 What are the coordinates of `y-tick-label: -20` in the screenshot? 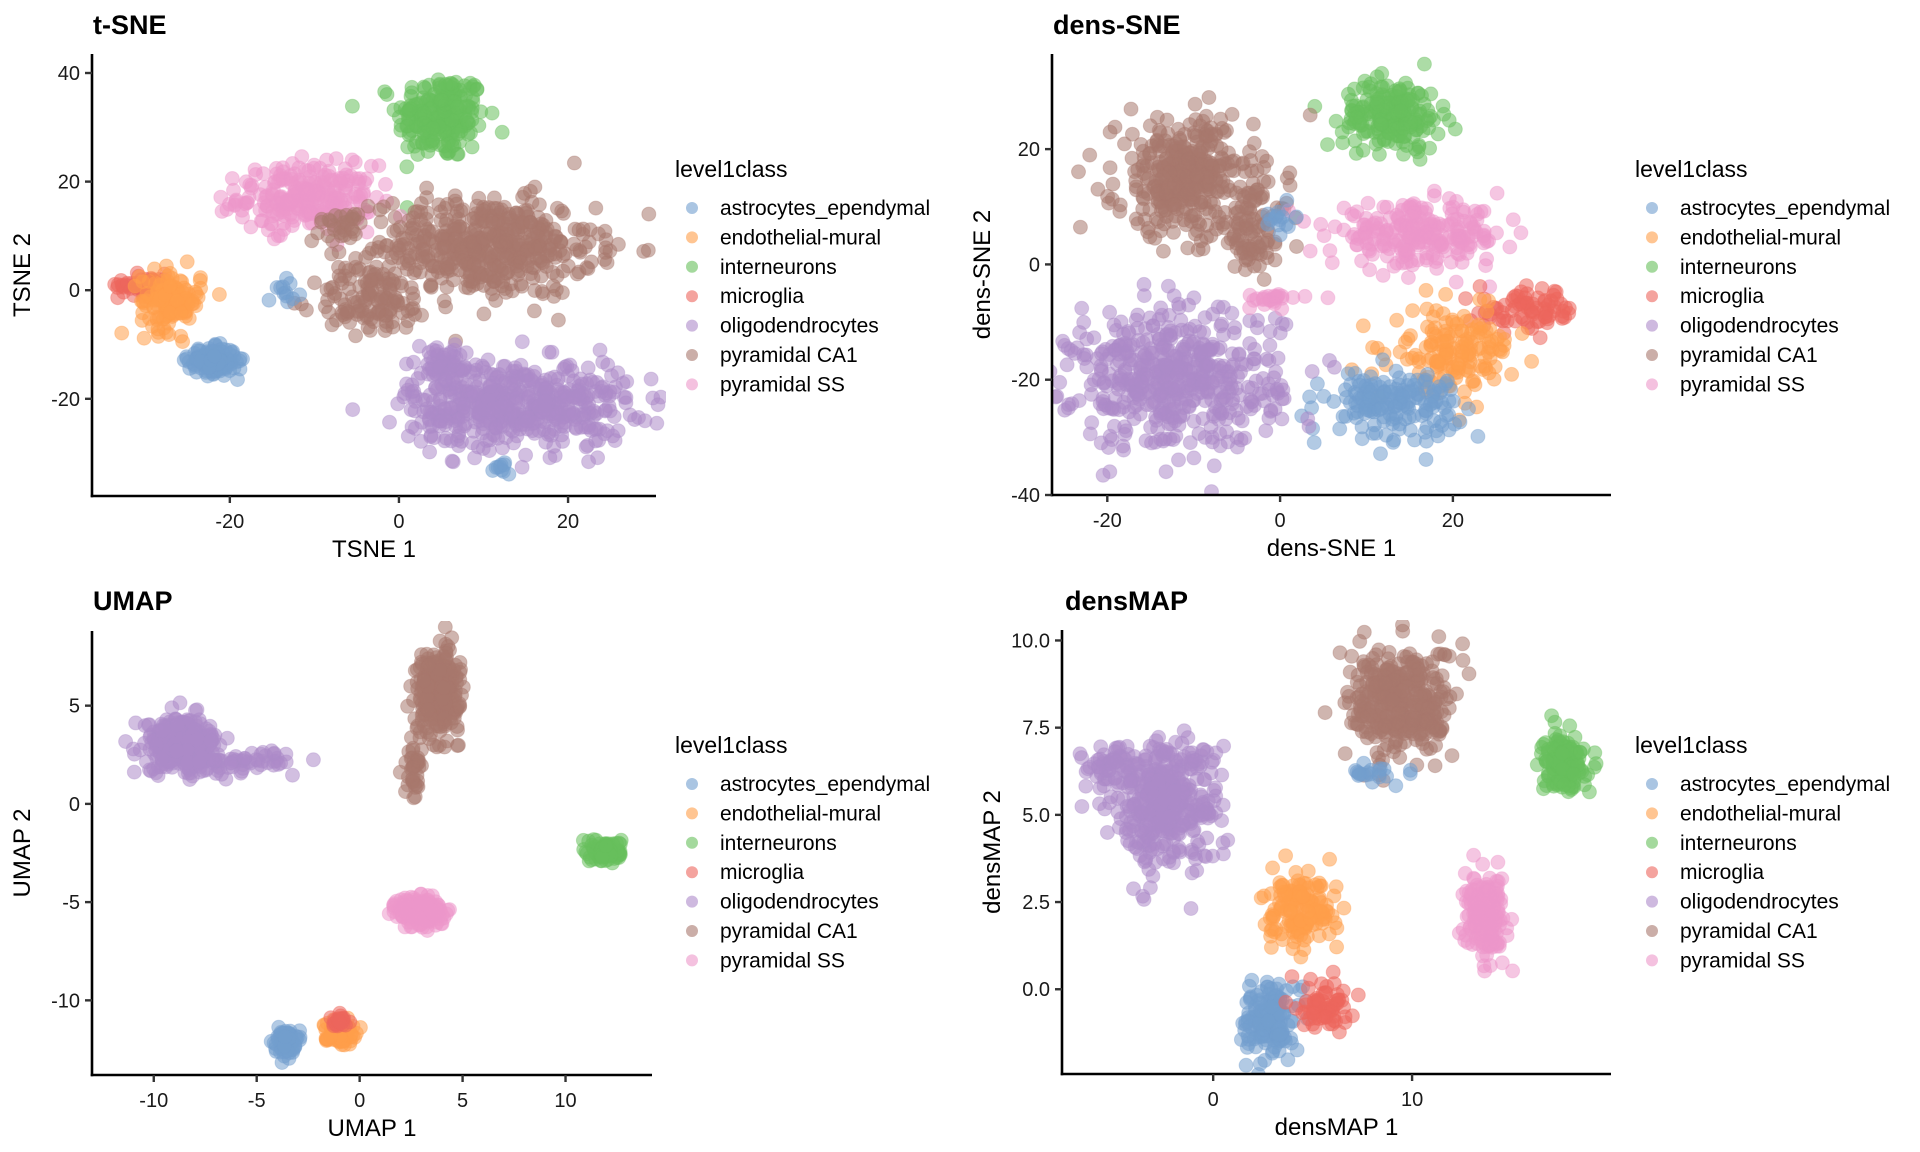 It's located at (1025, 381).